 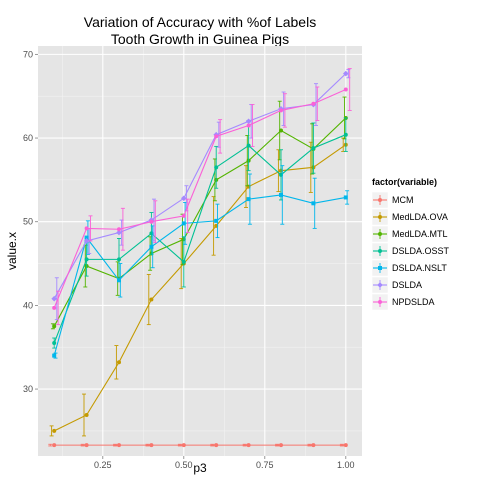 What do you see at coordinates (346, 465) in the screenshot?
I see `x-tick-label: 1.00` at bounding box center [346, 465].